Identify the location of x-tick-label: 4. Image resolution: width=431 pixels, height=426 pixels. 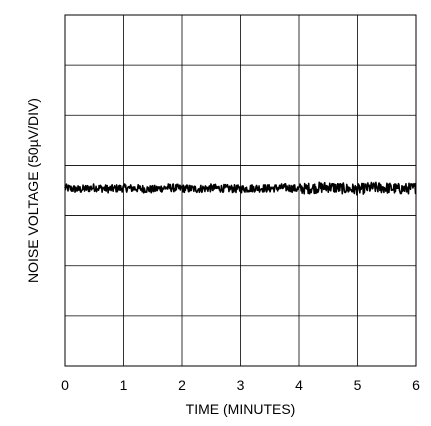
(299, 385).